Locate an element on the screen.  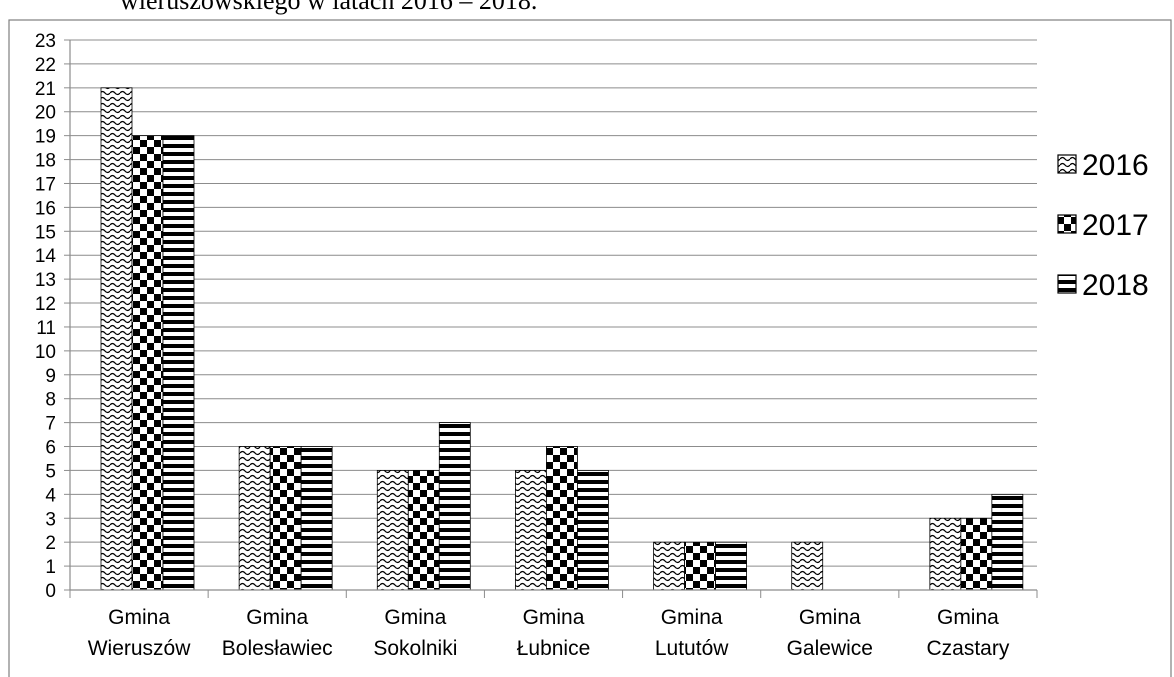
legend: 2016 2017 2018 is located at coordinates (1103, 225).